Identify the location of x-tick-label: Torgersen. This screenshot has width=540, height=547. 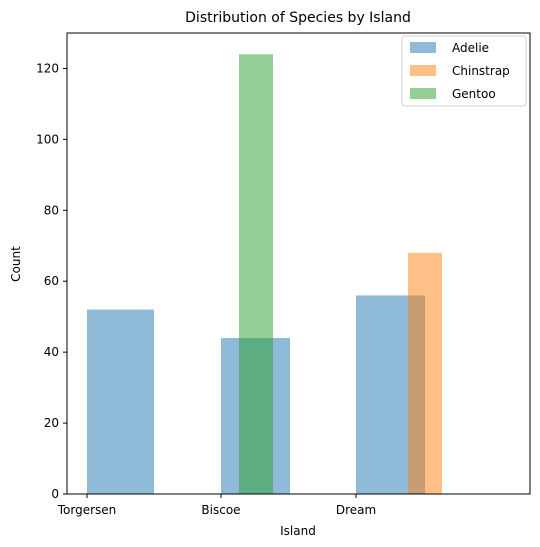
(87, 510).